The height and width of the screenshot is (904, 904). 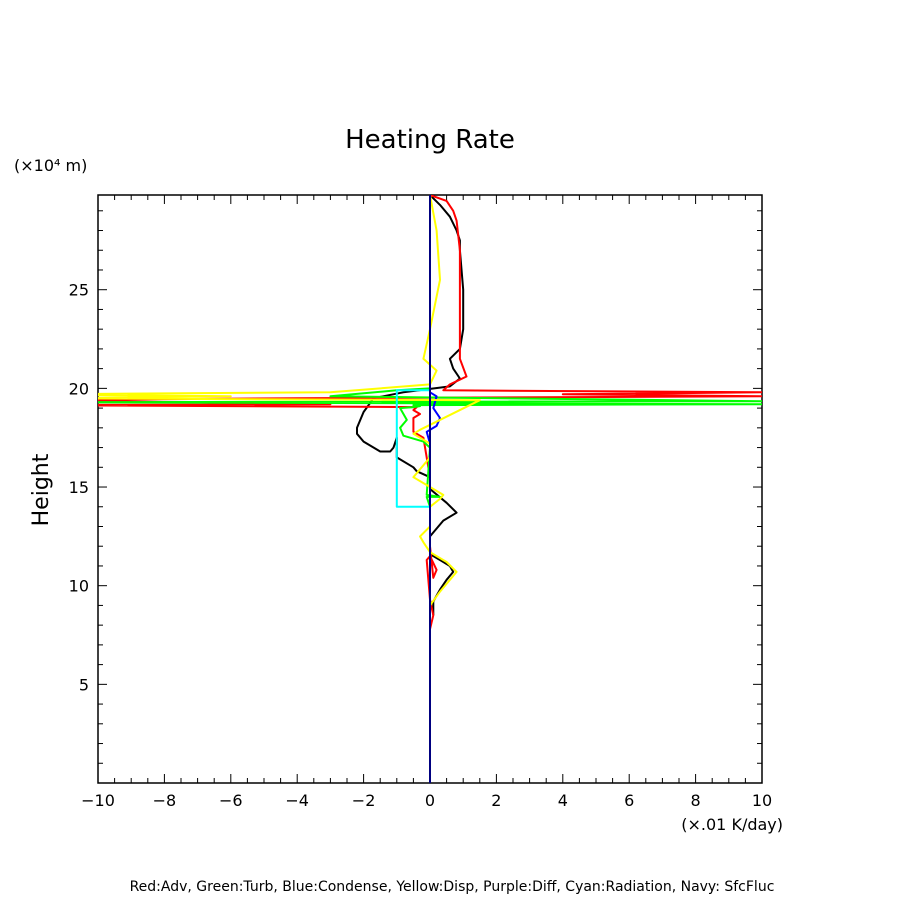 I want to click on x-tick-label: −4, so click(x=297, y=800).